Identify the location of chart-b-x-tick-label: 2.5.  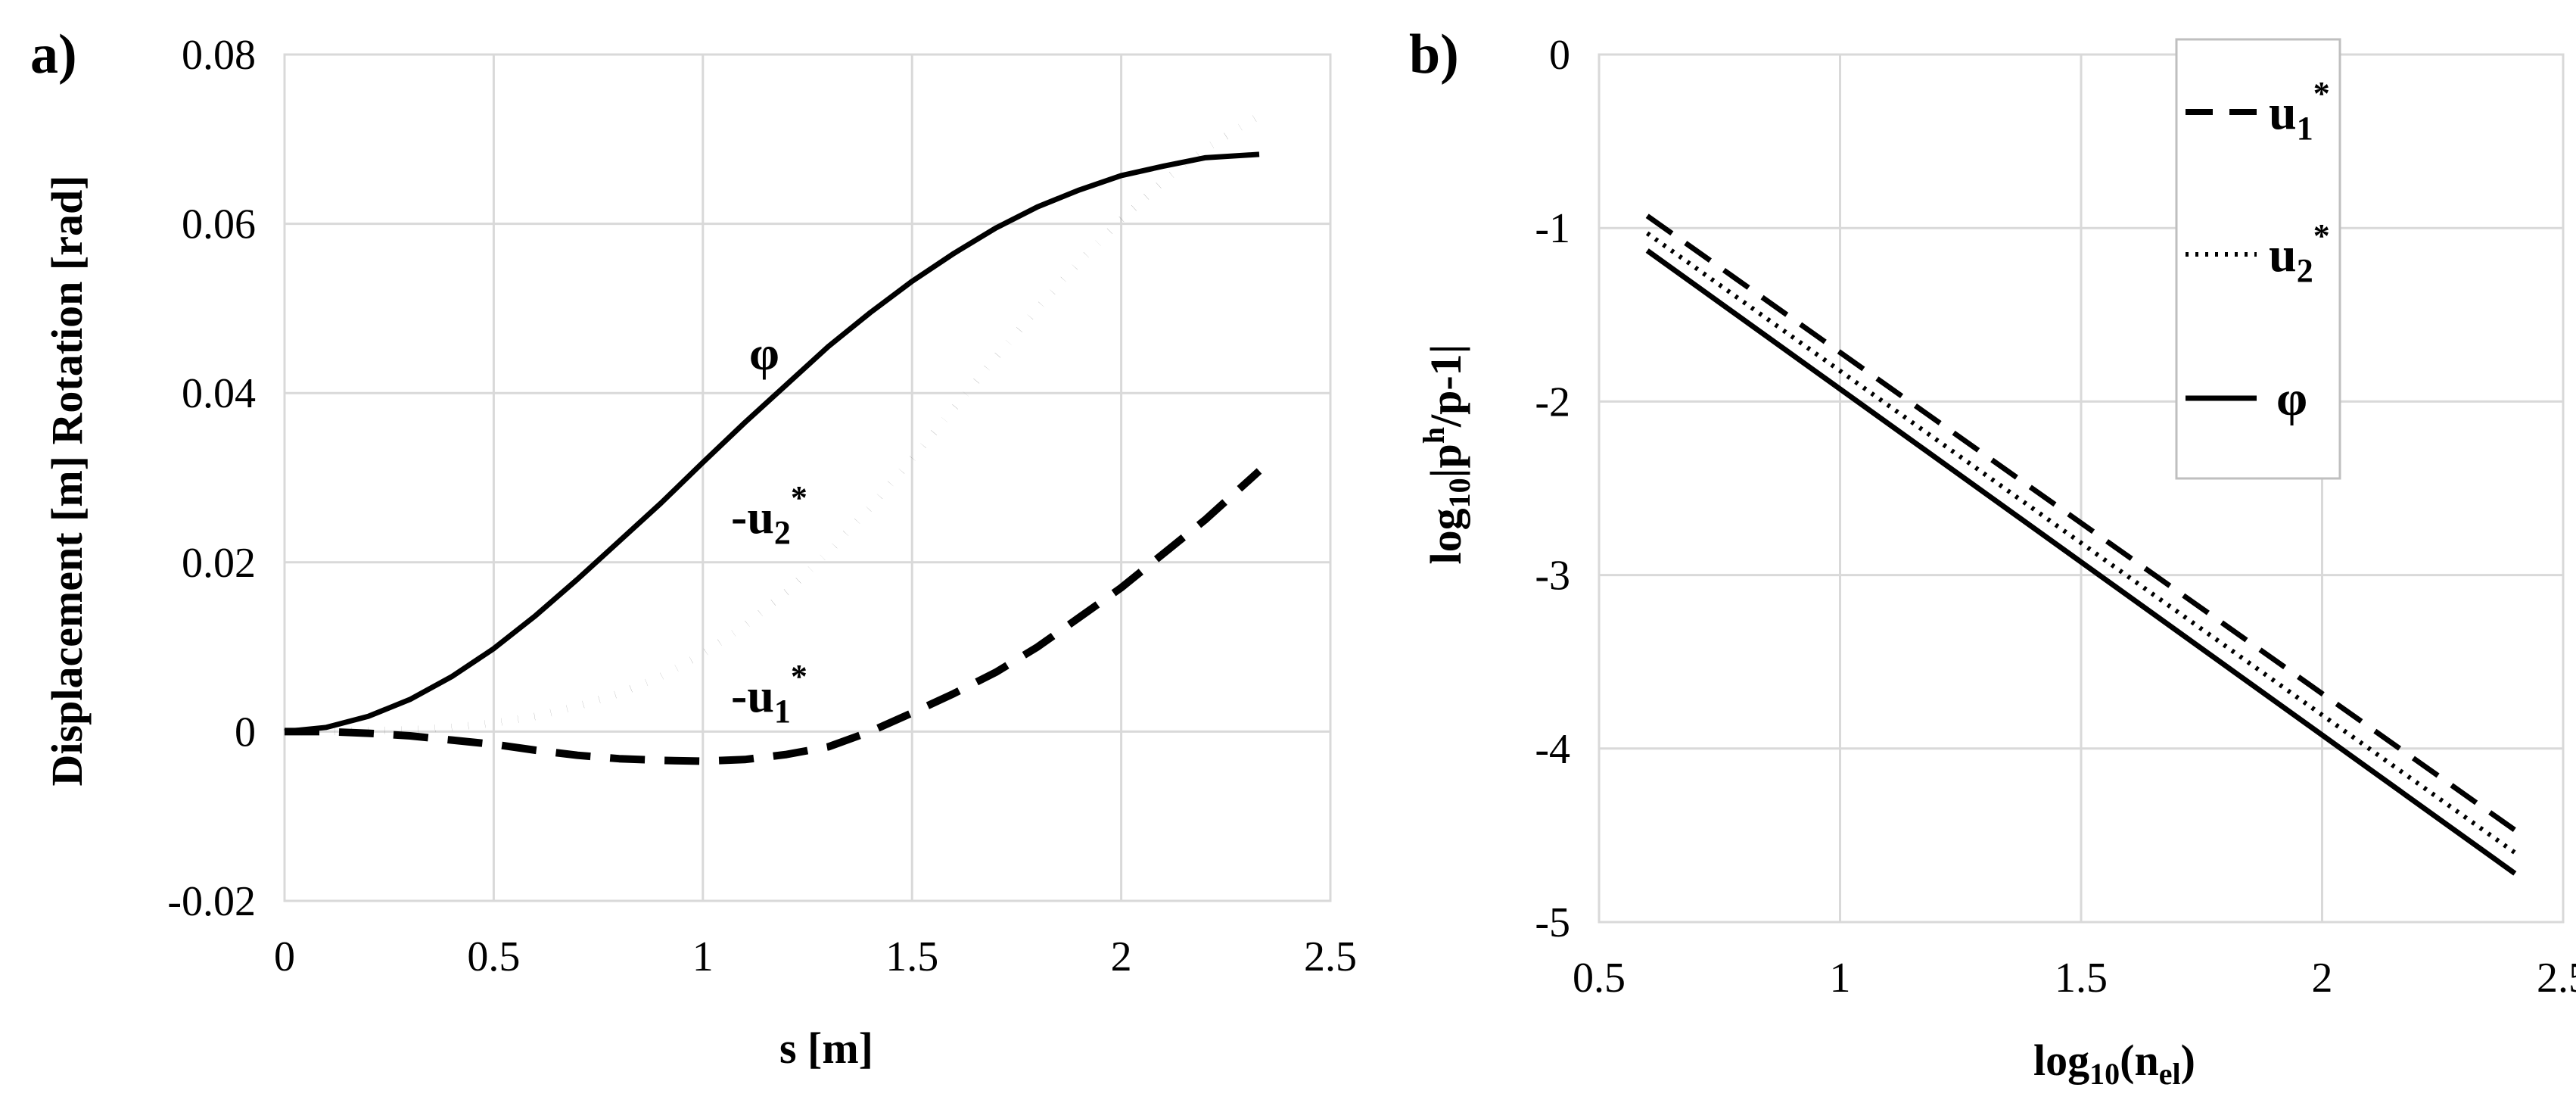
(2556, 978).